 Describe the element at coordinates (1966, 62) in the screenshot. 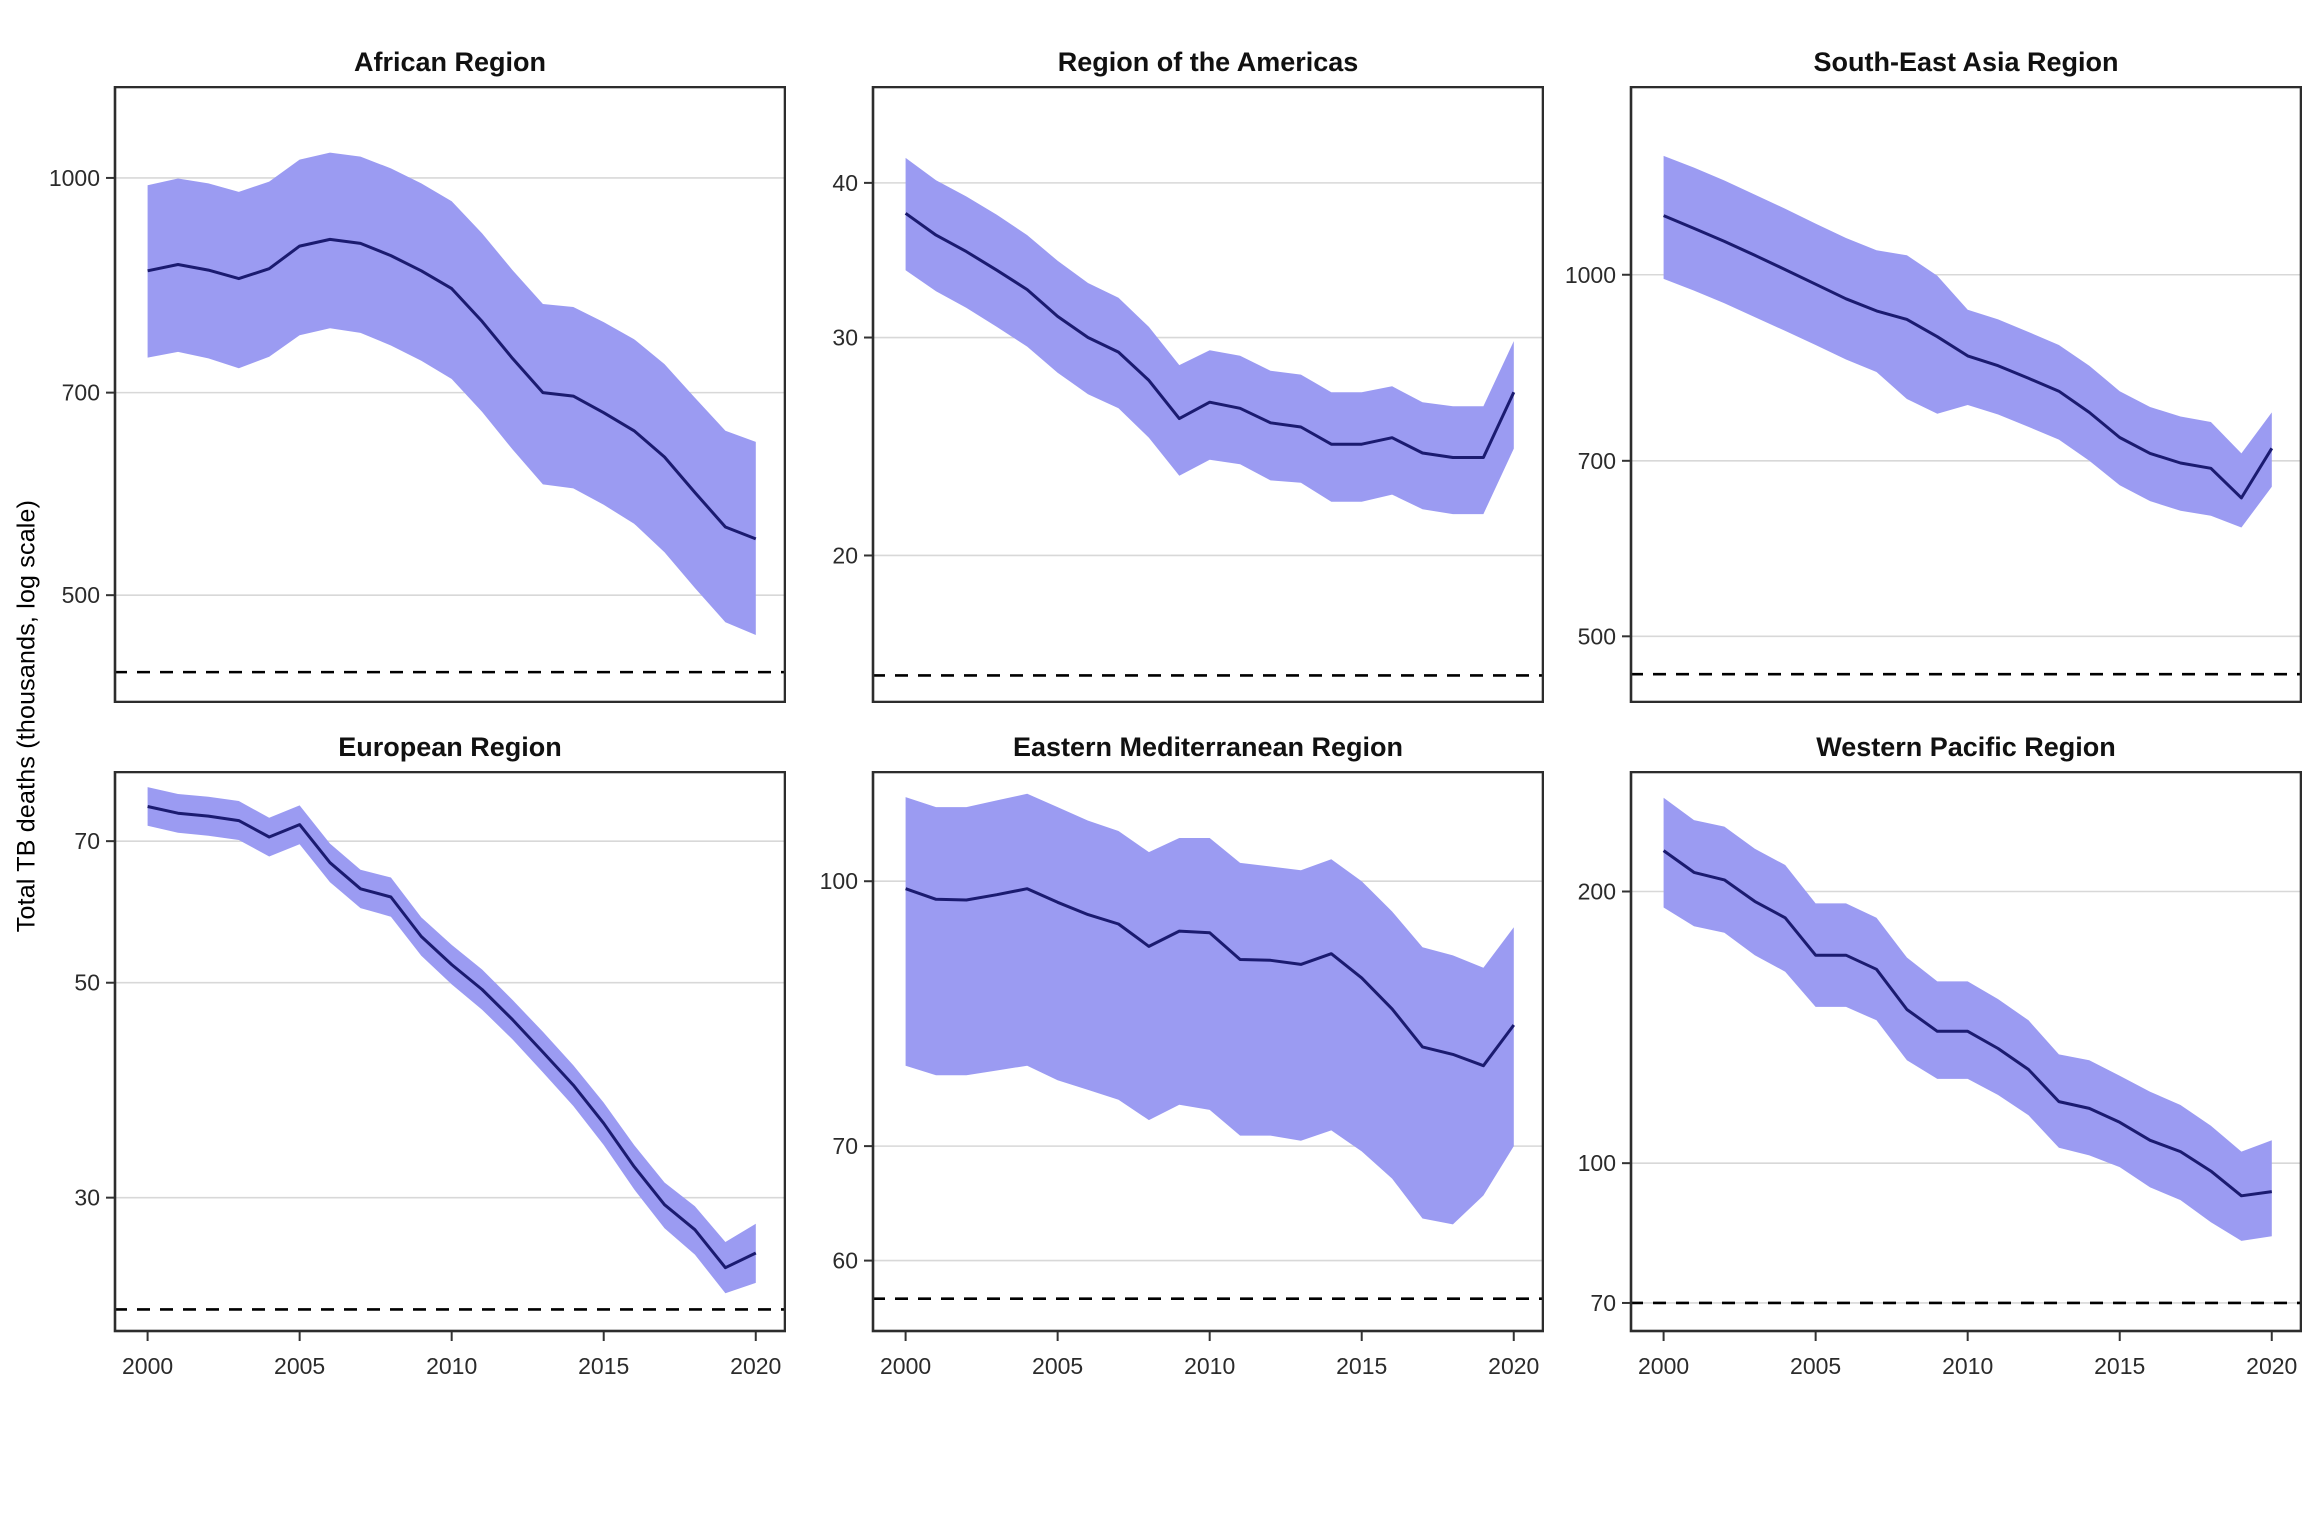

I see `facet-title: South-East Asia Region` at that location.